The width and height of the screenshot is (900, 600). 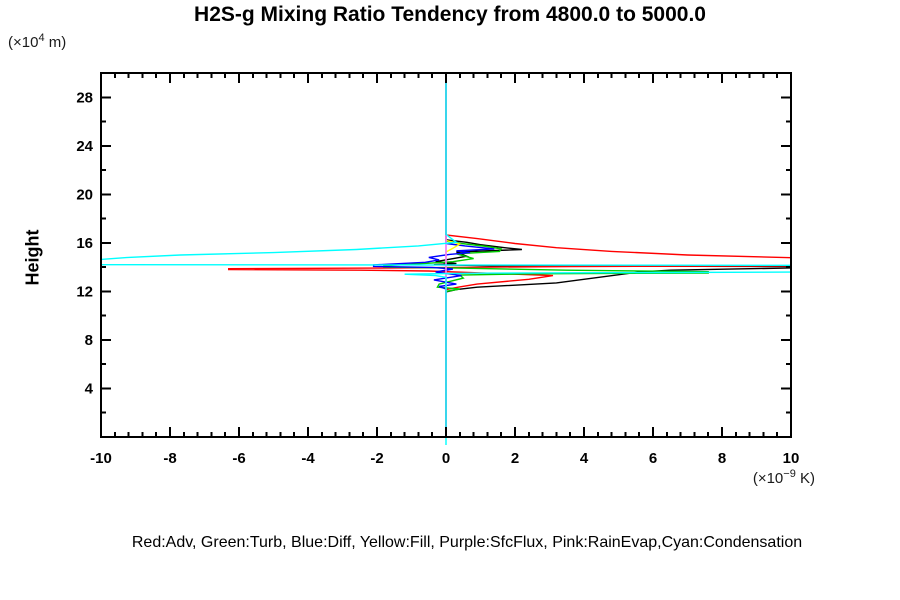 What do you see at coordinates (805, 478) in the screenshot?
I see `x-unit-suffix: K)` at bounding box center [805, 478].